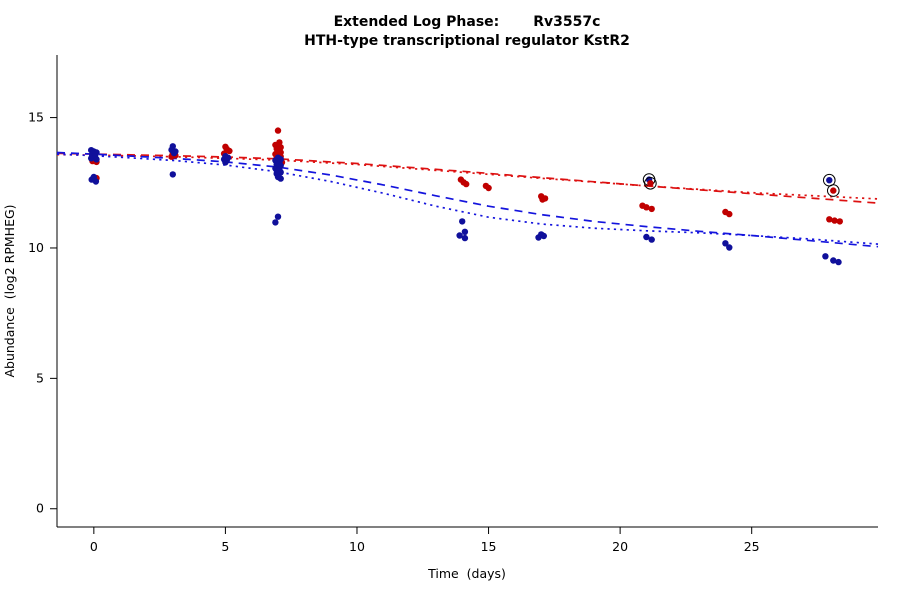  I want to click on chart-title: Extended Log Phase: Rv3557c, so click(467, 22).